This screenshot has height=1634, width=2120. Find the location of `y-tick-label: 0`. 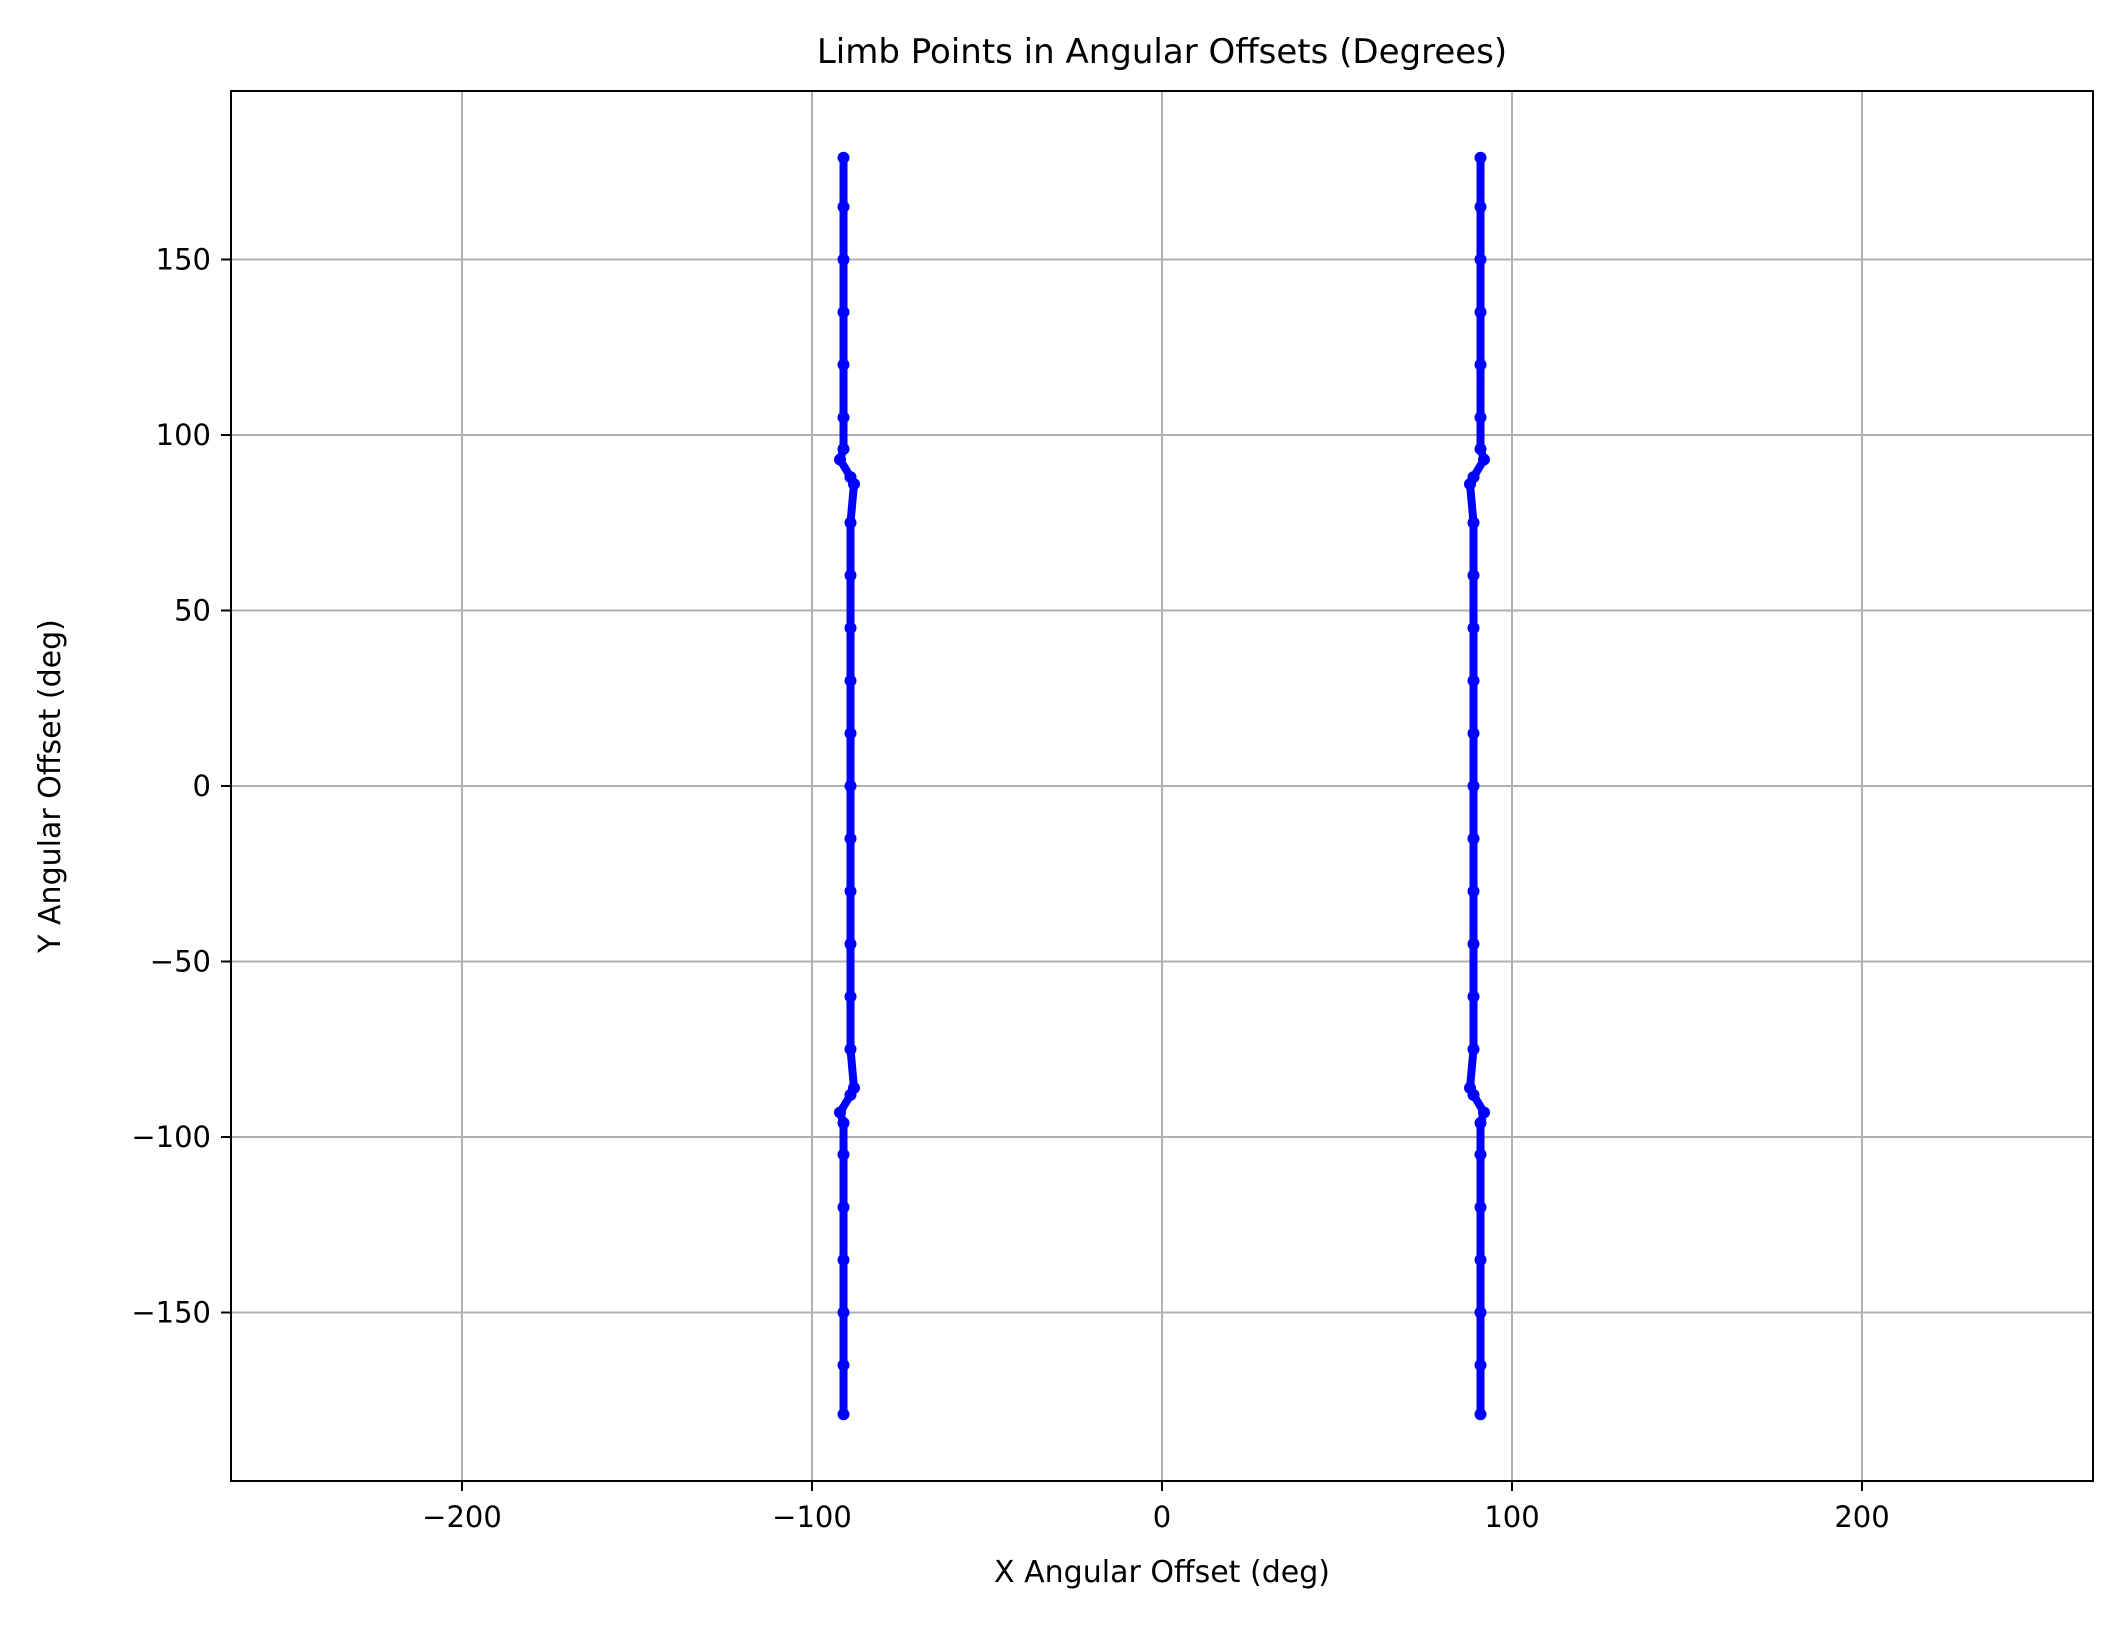

y-tick-label: 0 is located at coordinates (202, 786).